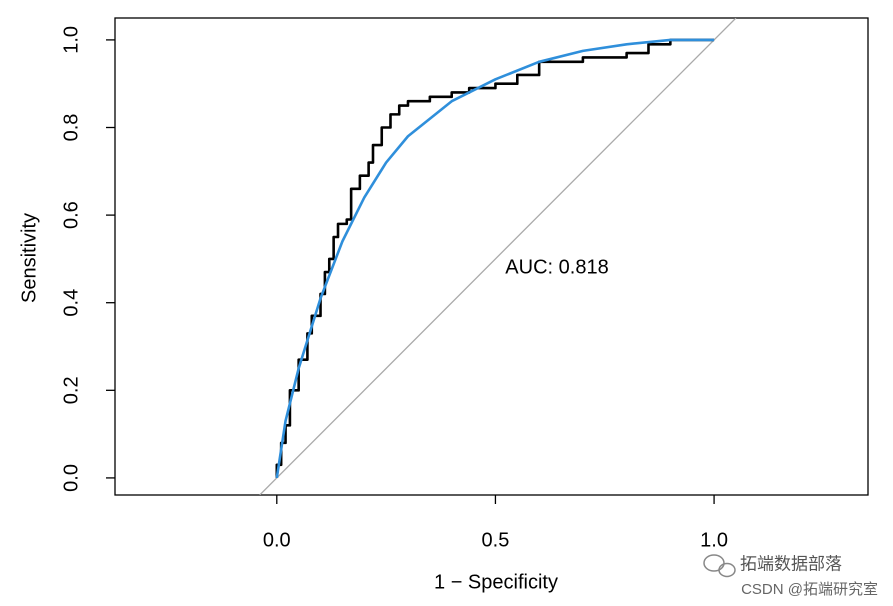 The image size is (893, 606). I want to click on watermark-subtitle: CSDN @拓端研究室, so click(809, 589).